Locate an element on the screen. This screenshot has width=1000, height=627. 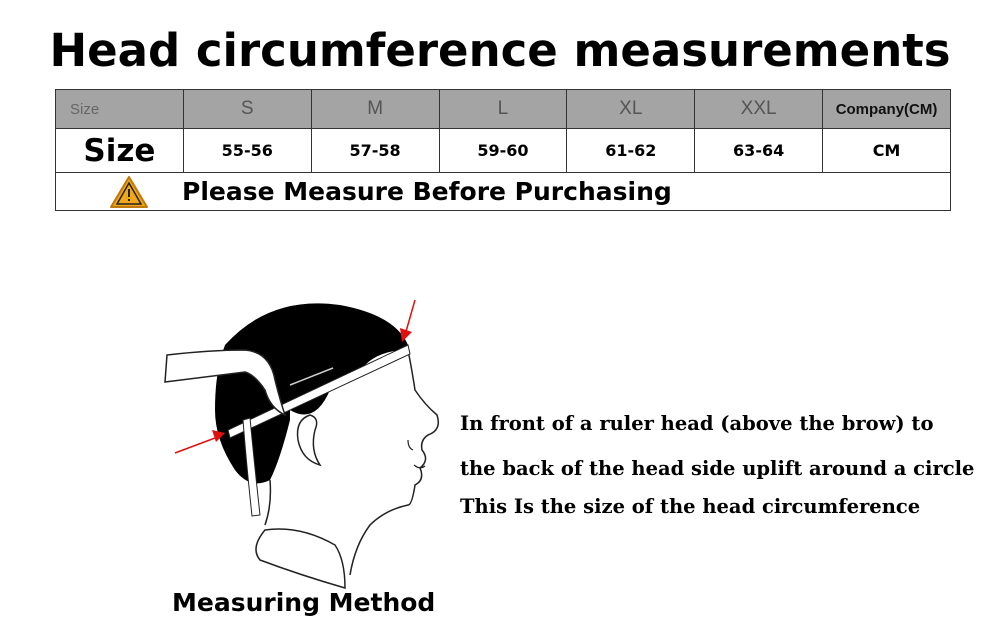
measuring-tape is located at coordinates (319, 430).